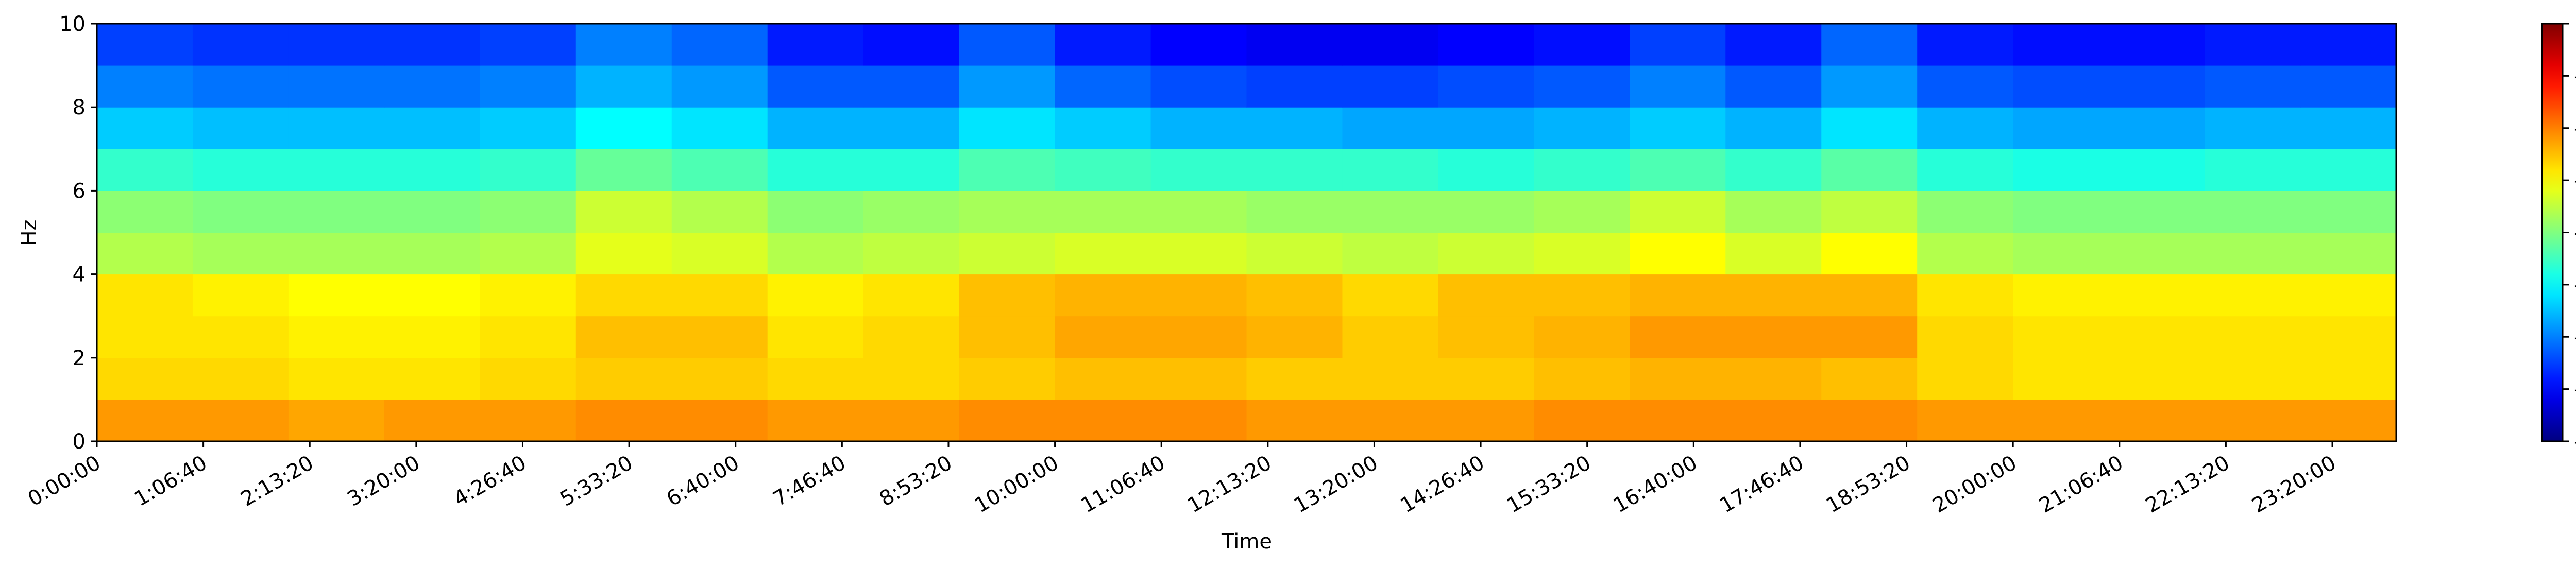 This screenshot has height=569, width=2576. I want to click on x-tick-label: 6:40:00, so click(703, 481).